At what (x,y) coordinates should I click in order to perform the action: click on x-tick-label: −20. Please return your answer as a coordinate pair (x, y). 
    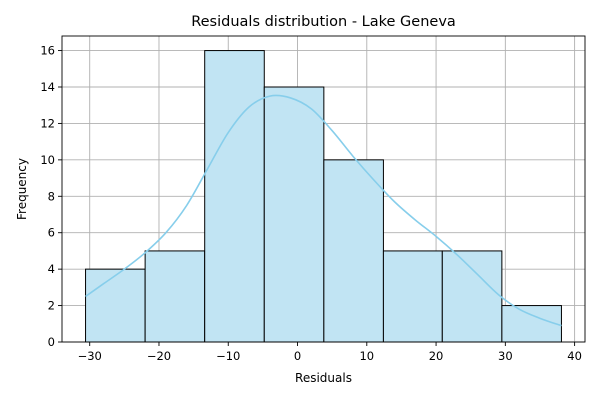
    Looking at the image, I should click on (159, 356).